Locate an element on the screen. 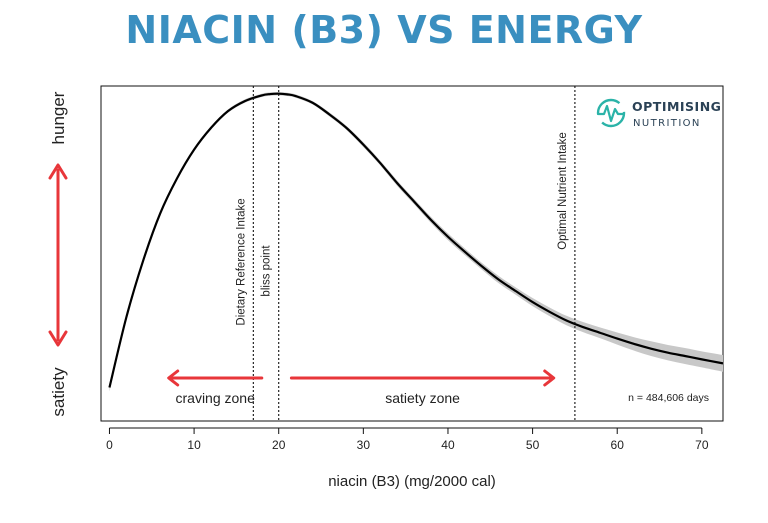 This screenshot has width=768, height=523. x-axis-label: niacin (B3) (mg/2000 cal) is located at coordinates (412, 481).